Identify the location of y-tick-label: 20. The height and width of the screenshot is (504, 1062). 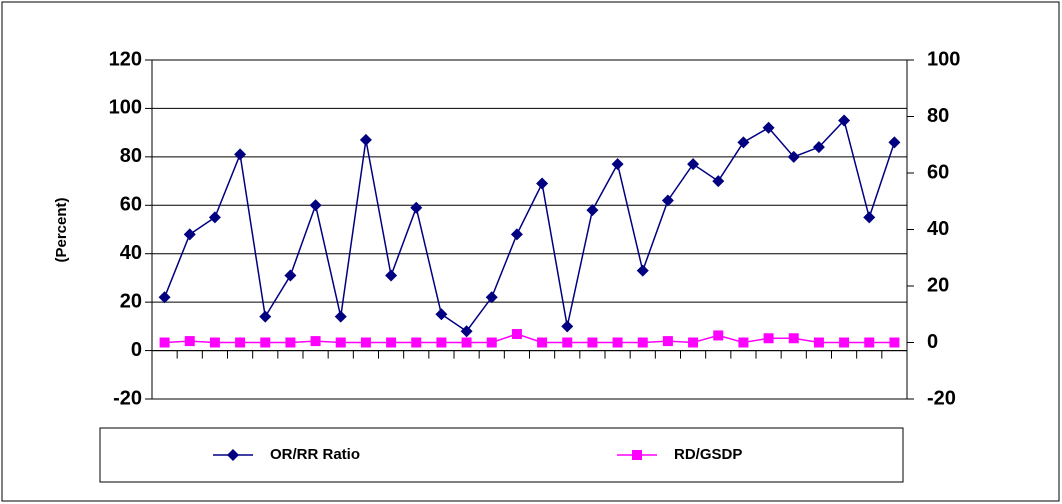
(131, 301).